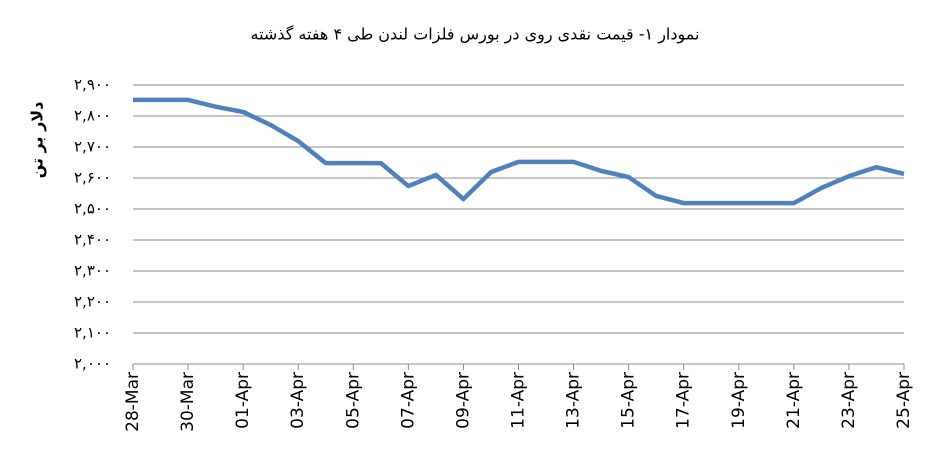 The width and height of the screenshot is (949, 466). Describe the element at coordinates (794, 400) in the screenshot. I see `x-tick-label: 21-Apr` at that location.